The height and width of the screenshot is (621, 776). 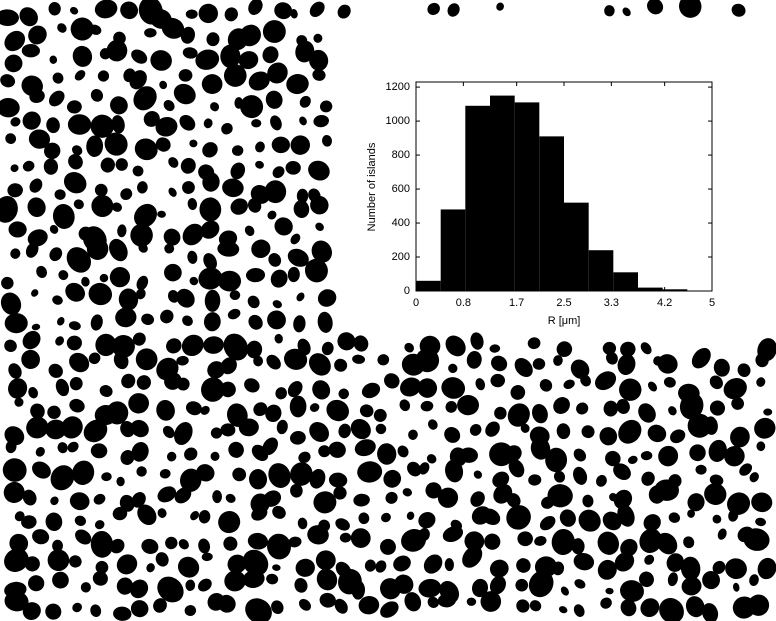 What do you see at coordinates (463, 303) in the screenshot?
I see `x-tick-label: 0.8` at bounding box center [463, 303].